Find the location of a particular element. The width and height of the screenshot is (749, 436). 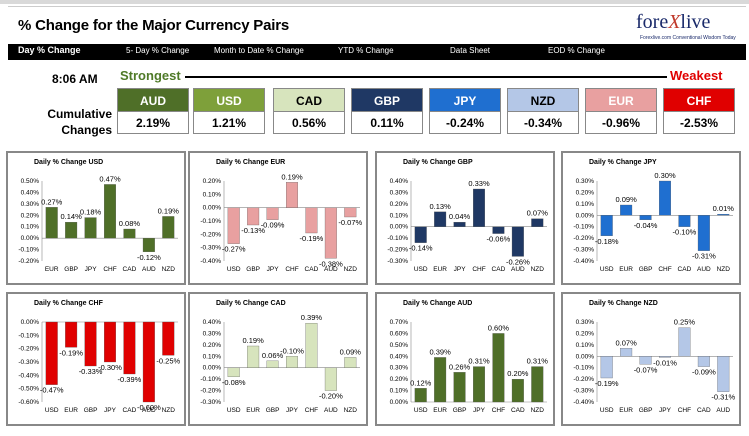

data-label: 0.20% is located at coordinates (518, 373).